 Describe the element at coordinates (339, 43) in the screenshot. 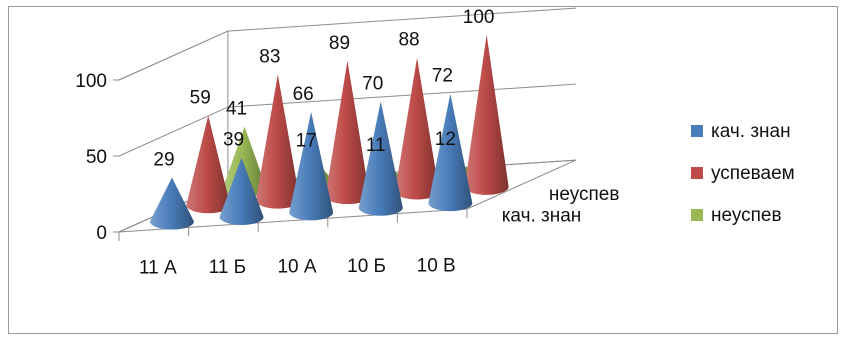

I see `data-label: 89` at that location.